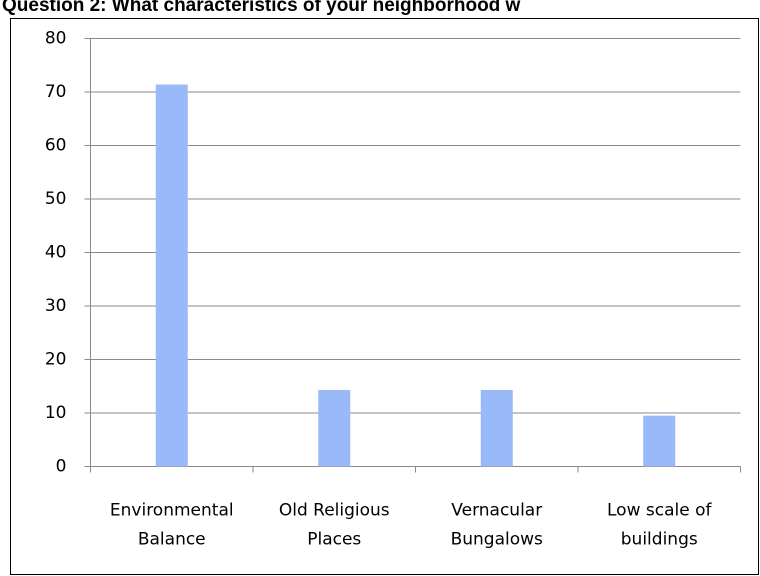  Describe the element at coordinates (61, 467) in the screenshot. I see `y-tick-label: 0` at that location.